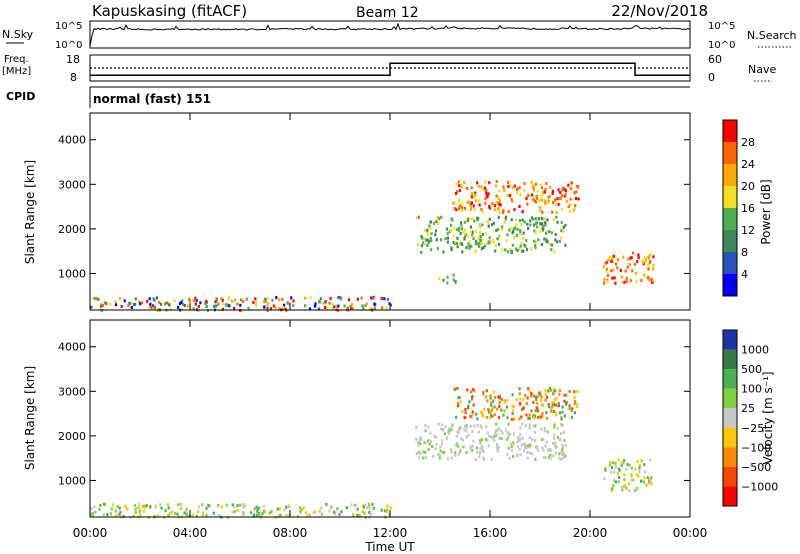 The height and width of the screenshot is (554, 800). I want to click on freq-right-tick-bottom: 0, so click(711, 77).